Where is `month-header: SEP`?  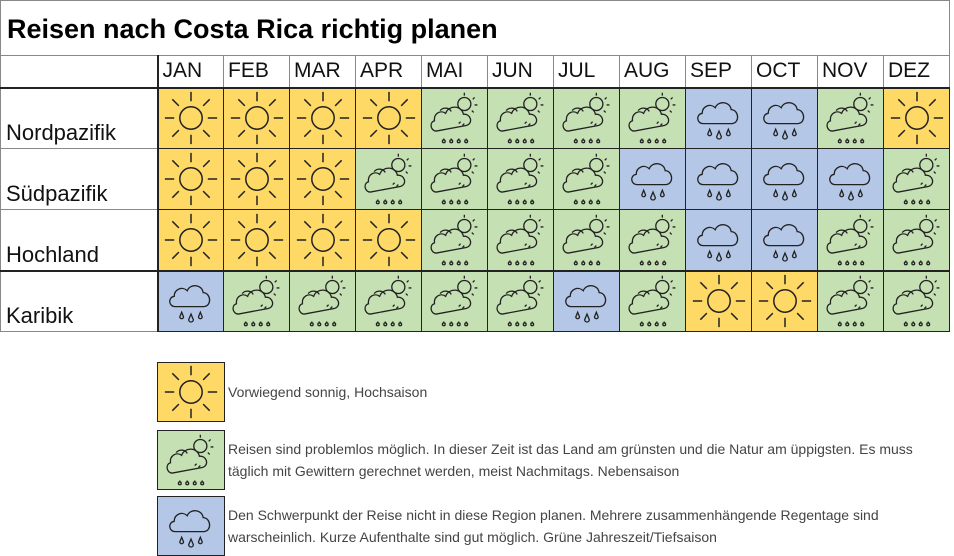
month-header: SEP is located at coordinates (718, 72).